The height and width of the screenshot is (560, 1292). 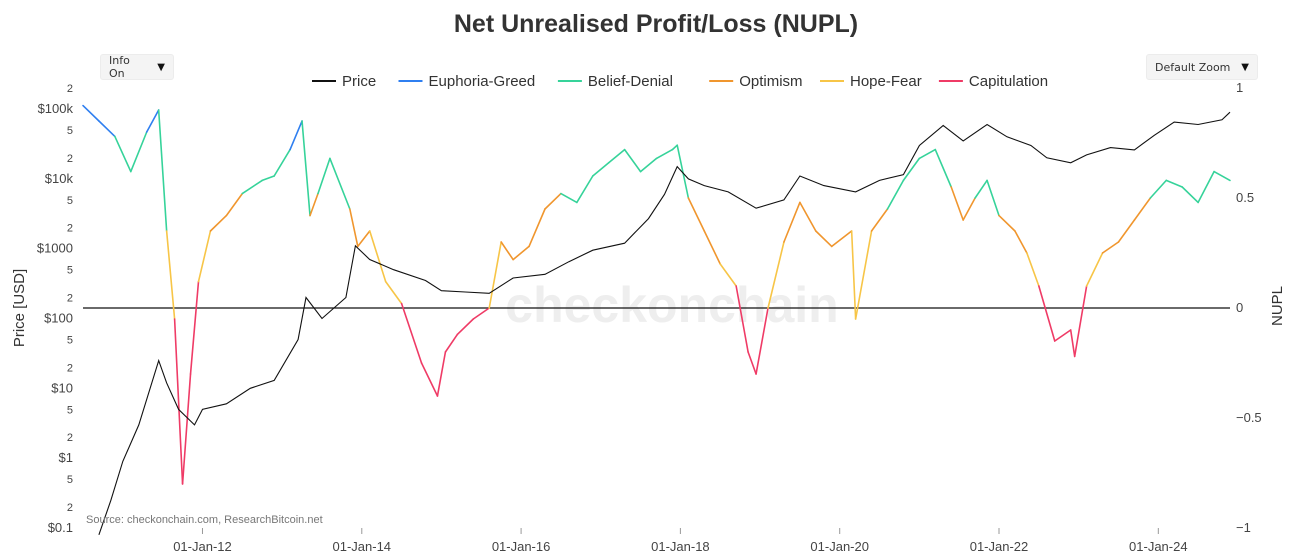 I want to click on legend-label: Price, so click(x=359, y=81).